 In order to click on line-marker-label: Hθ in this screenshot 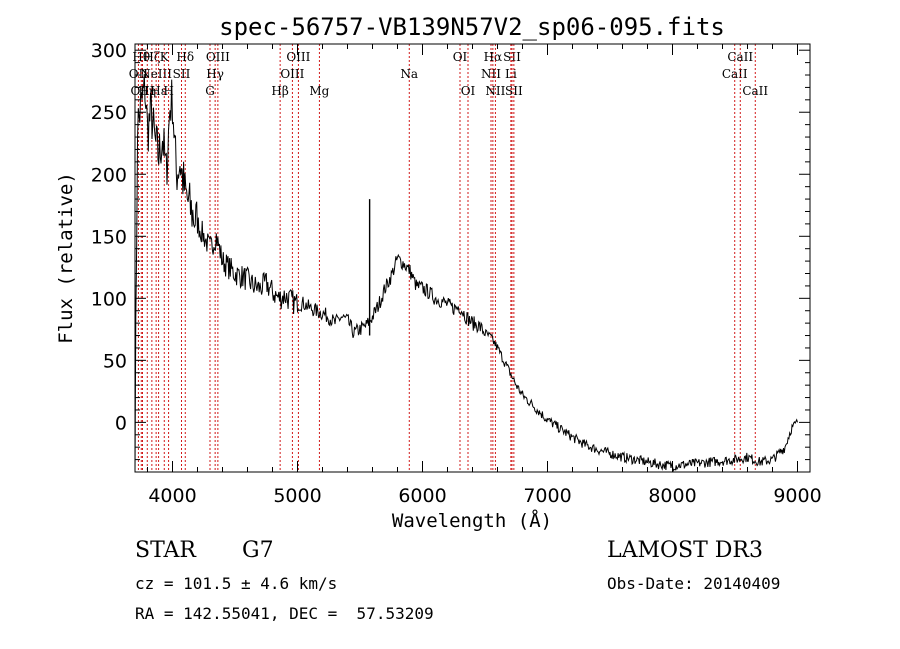, I will do `click(141, 57)`.